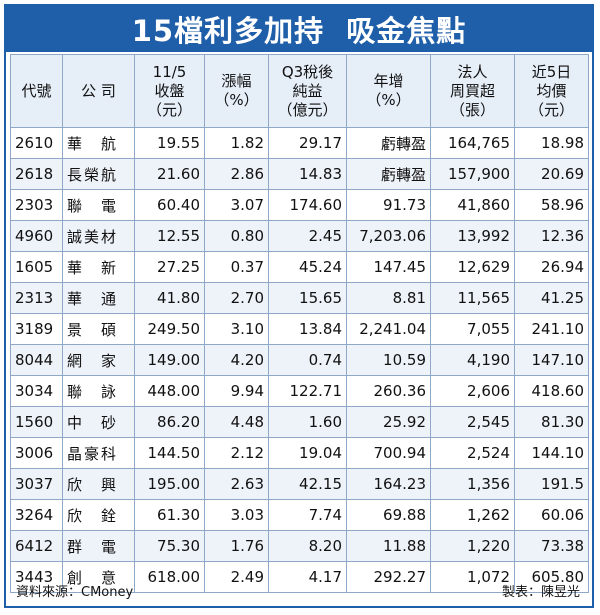 The height and width of the screenshot is (615, 600). I want to click on title-text: 15檔利多加持 吸金焦點, so click(299, 31).